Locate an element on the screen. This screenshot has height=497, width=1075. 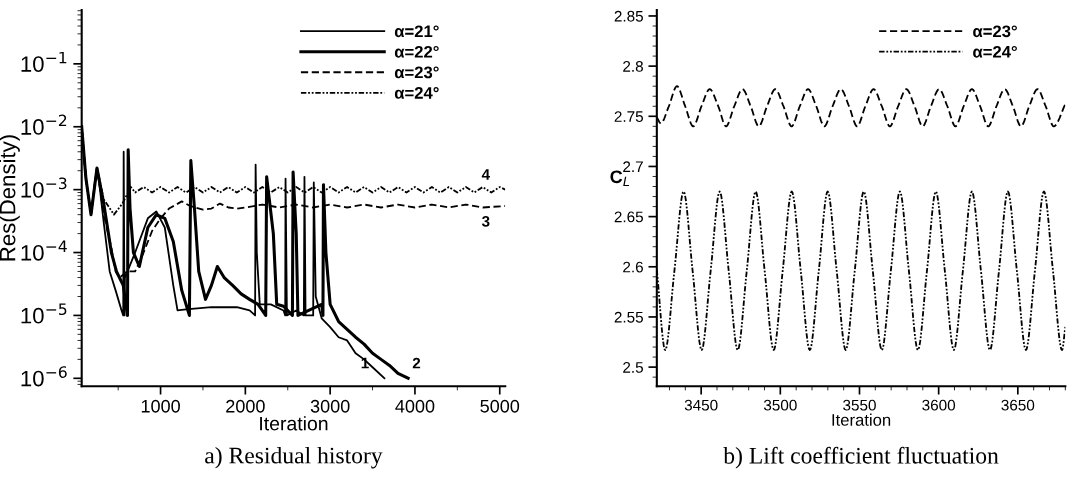
x-tick-label: 4000 is located at coordinates (415, 406).